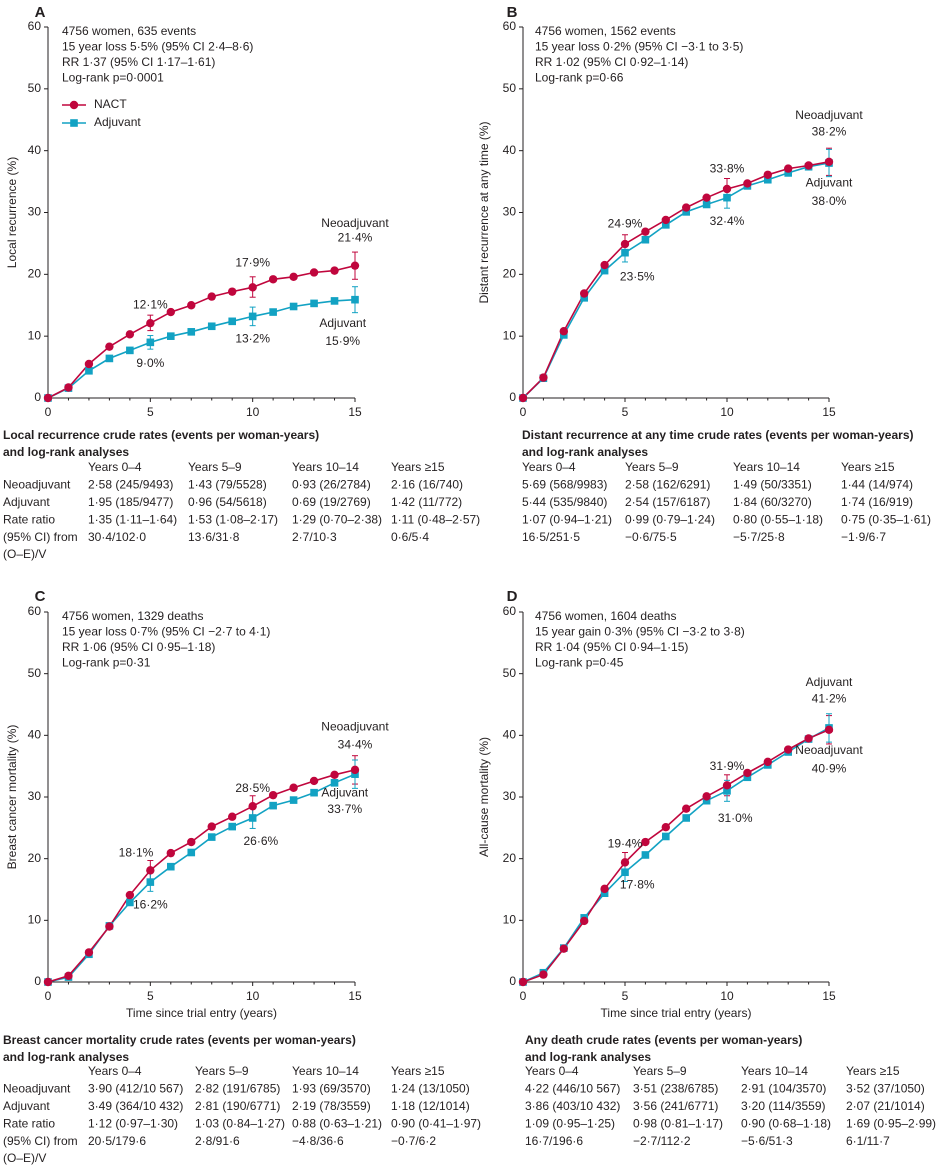 The width and height of the screenshot is (939, 1167). What do you see at coordinates (639, 47) in the screenshot?
I see `summary-line: 15 year loss 0·2% (95% CI −3·1 to 3·5)` at bounding box center [639, 47].